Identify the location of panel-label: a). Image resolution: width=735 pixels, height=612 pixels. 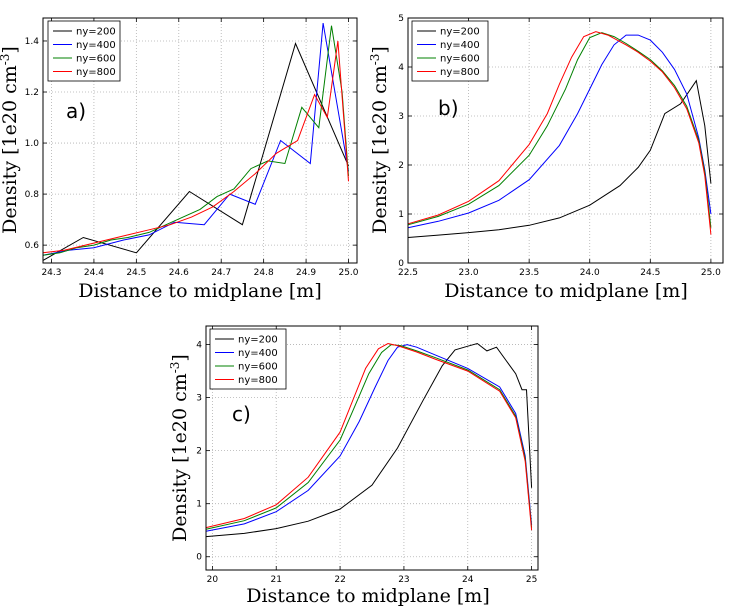
(76, 111).